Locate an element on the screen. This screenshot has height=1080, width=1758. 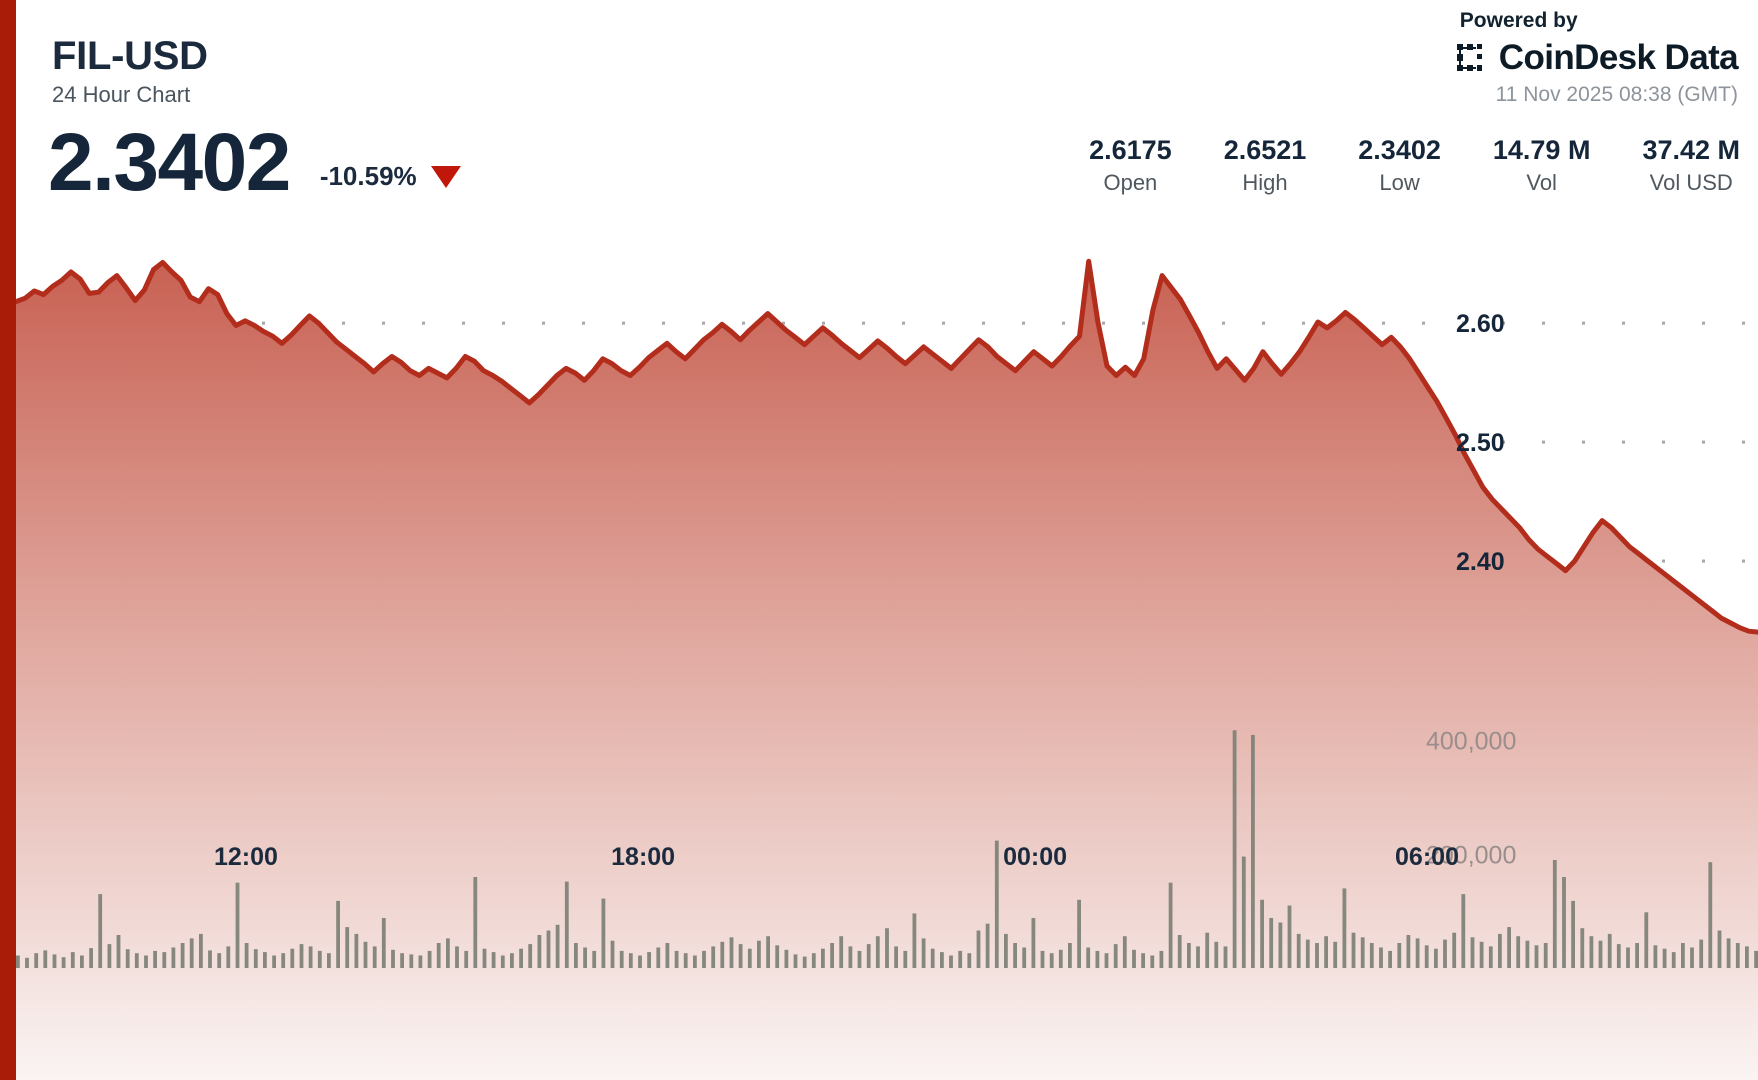
timestamp: 11 Nov 2025 08:38 (GMT) is located at coordinates (1616, 94).